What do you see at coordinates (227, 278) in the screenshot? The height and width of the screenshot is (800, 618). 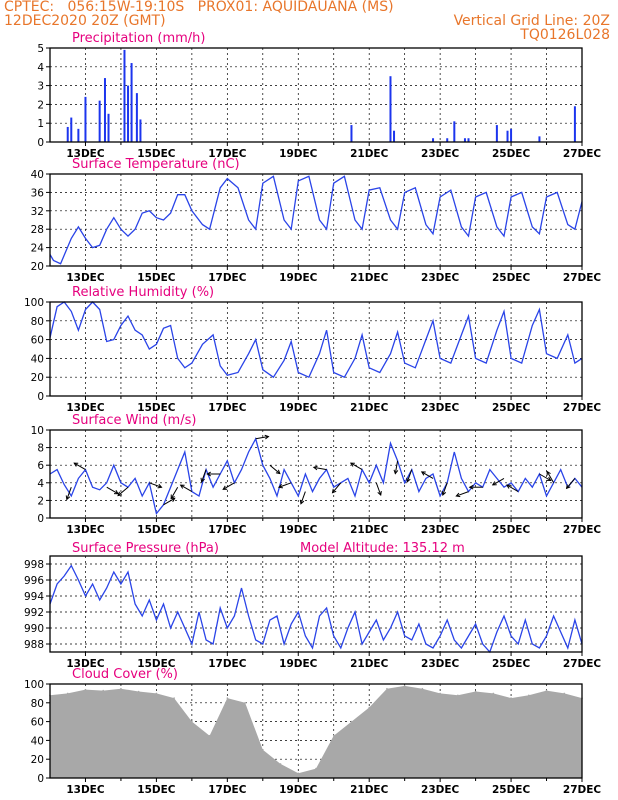 I see `temp-xtick-label: 17DEC` at bounding box center [227, 278].